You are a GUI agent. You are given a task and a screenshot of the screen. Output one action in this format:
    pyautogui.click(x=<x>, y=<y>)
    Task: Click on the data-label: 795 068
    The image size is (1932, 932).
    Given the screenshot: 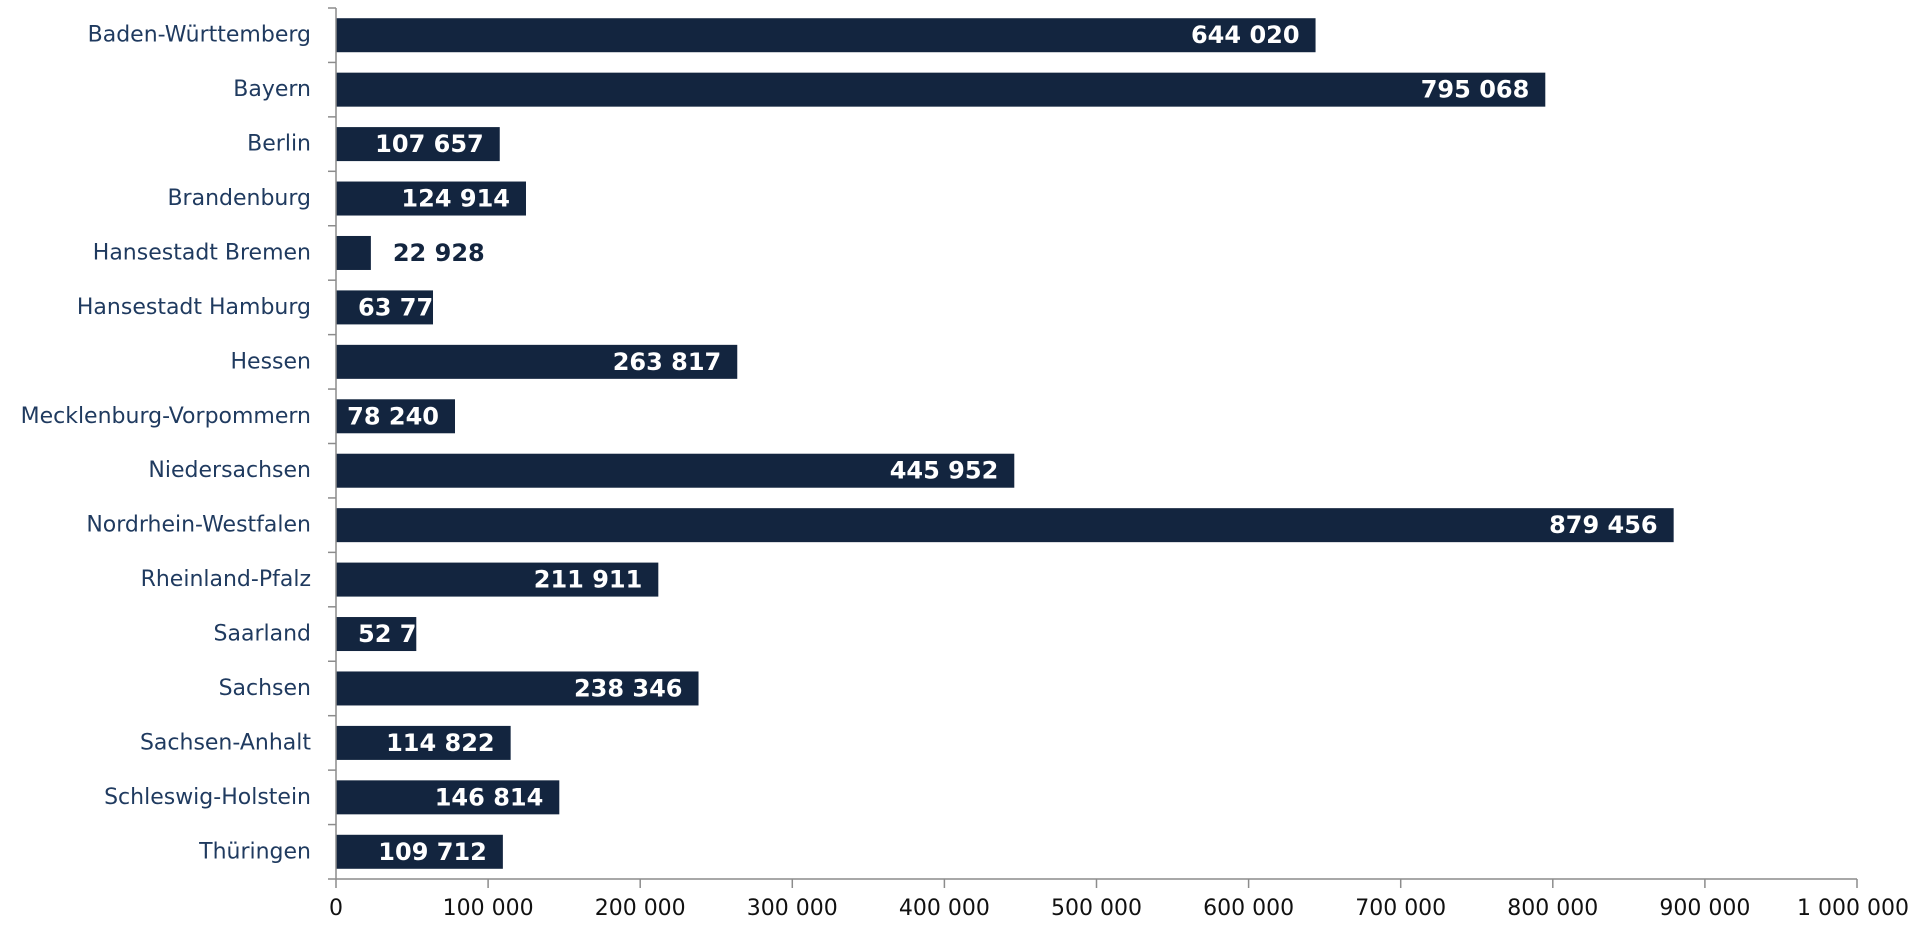 What is the action you would take?
    pyautogui.click(x=1475, y=90)
    